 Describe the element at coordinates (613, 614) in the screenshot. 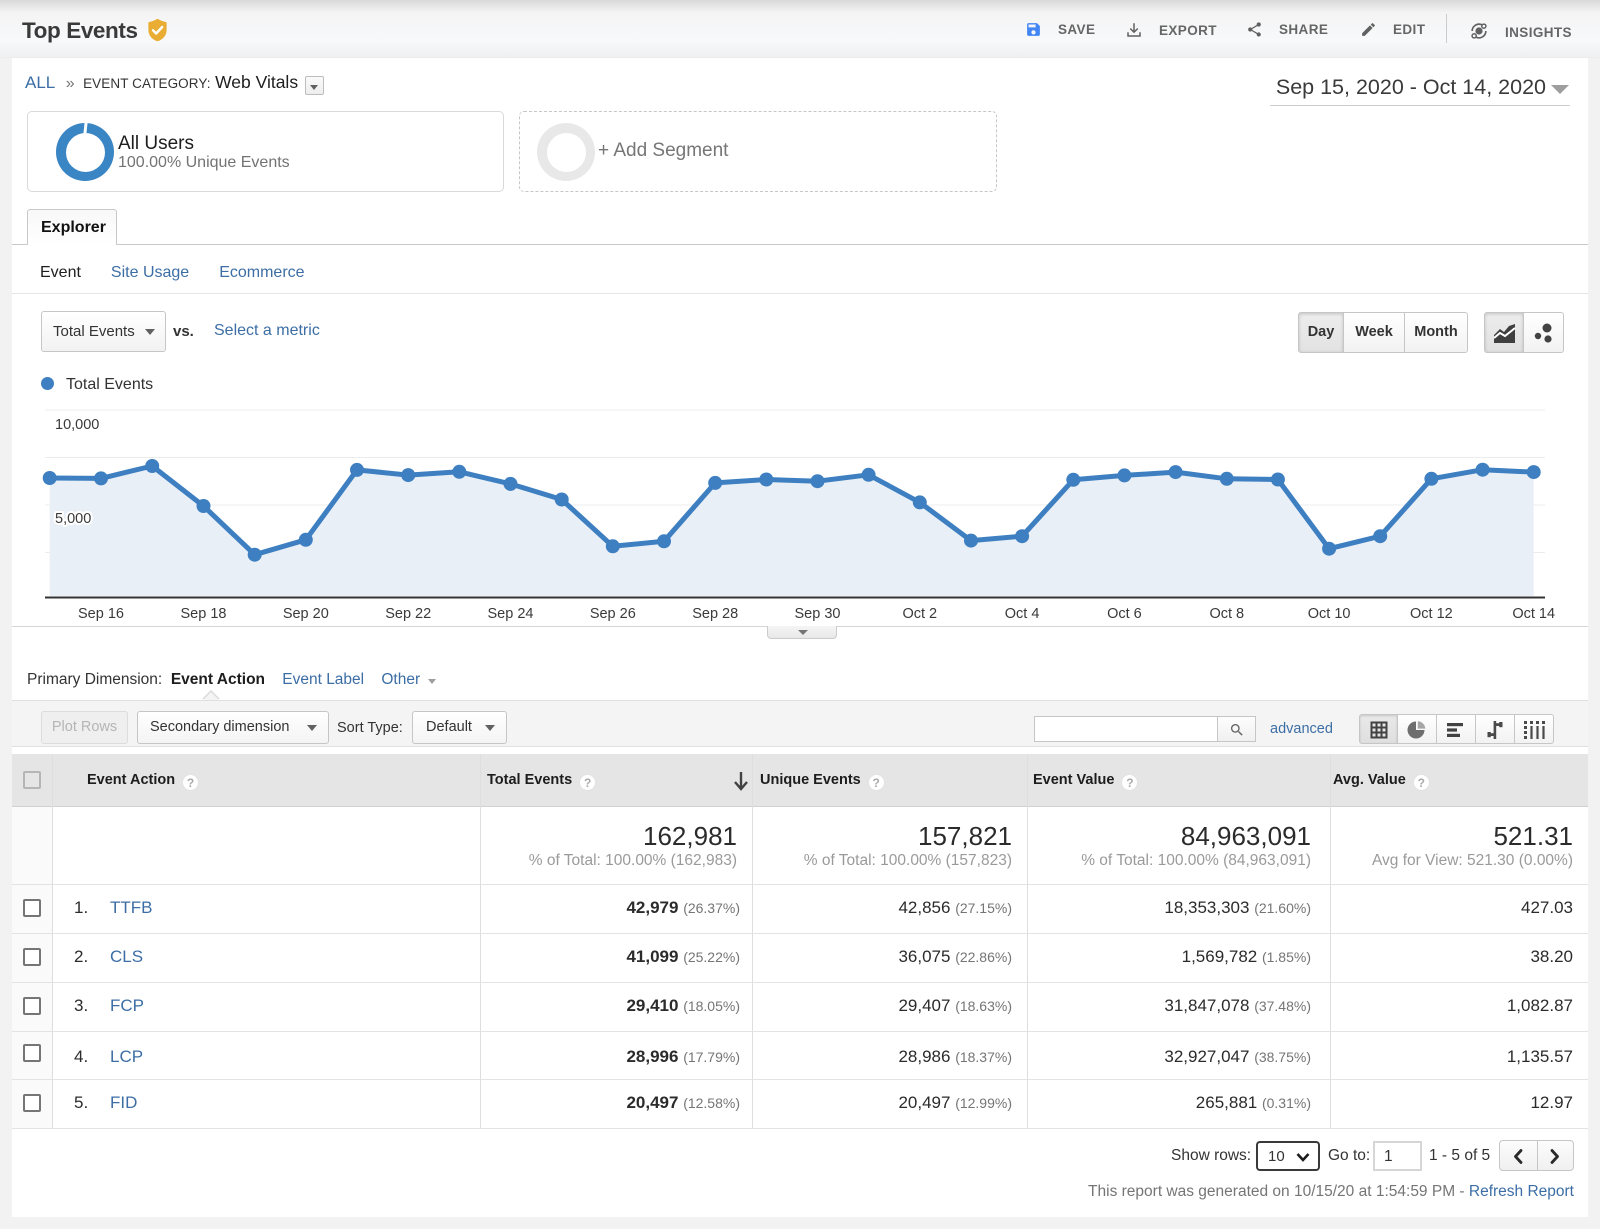

I see `svg-text: Sep 26` at that location.